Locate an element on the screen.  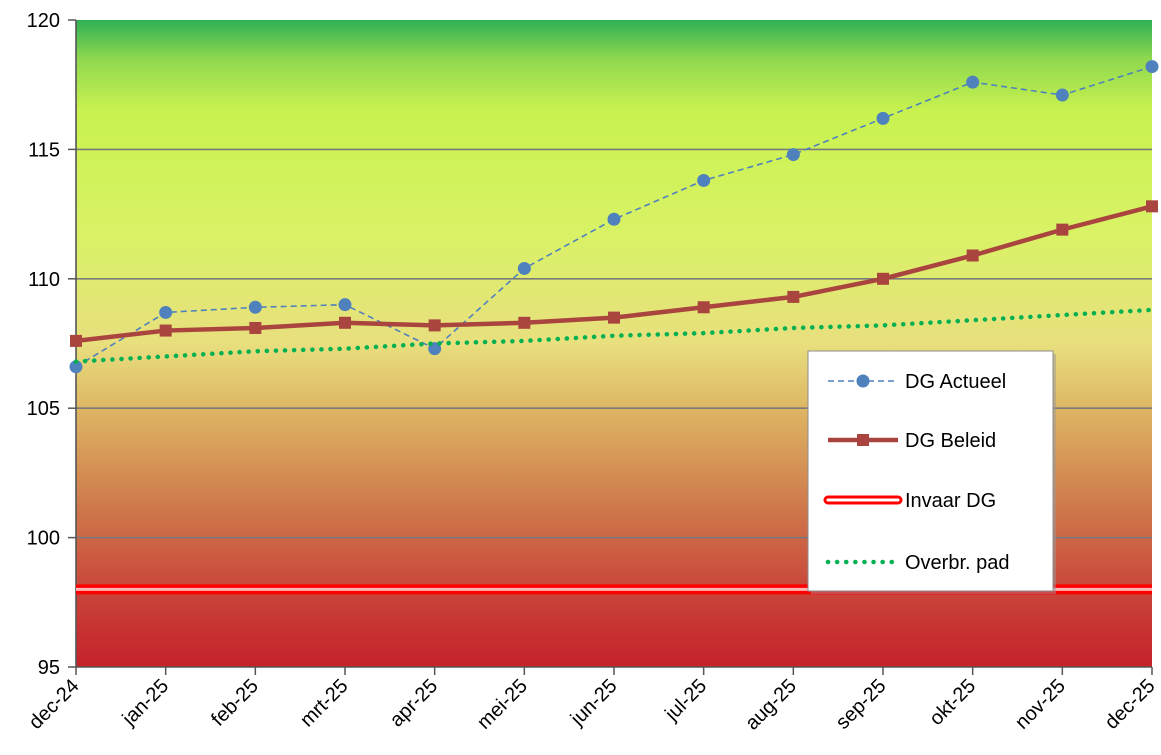
x-tick-label: sep-25 is located at coordinates (861, 704).